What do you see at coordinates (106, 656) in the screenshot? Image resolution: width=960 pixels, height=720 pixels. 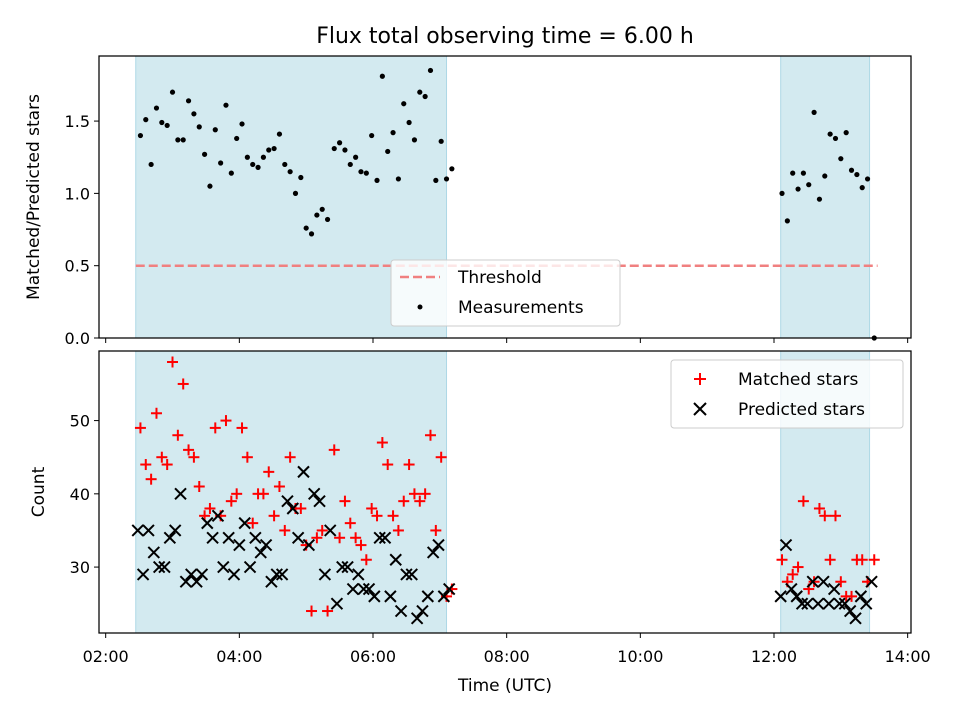 I see `x-tick-label: 02:00` at bounding box center [106, 656].